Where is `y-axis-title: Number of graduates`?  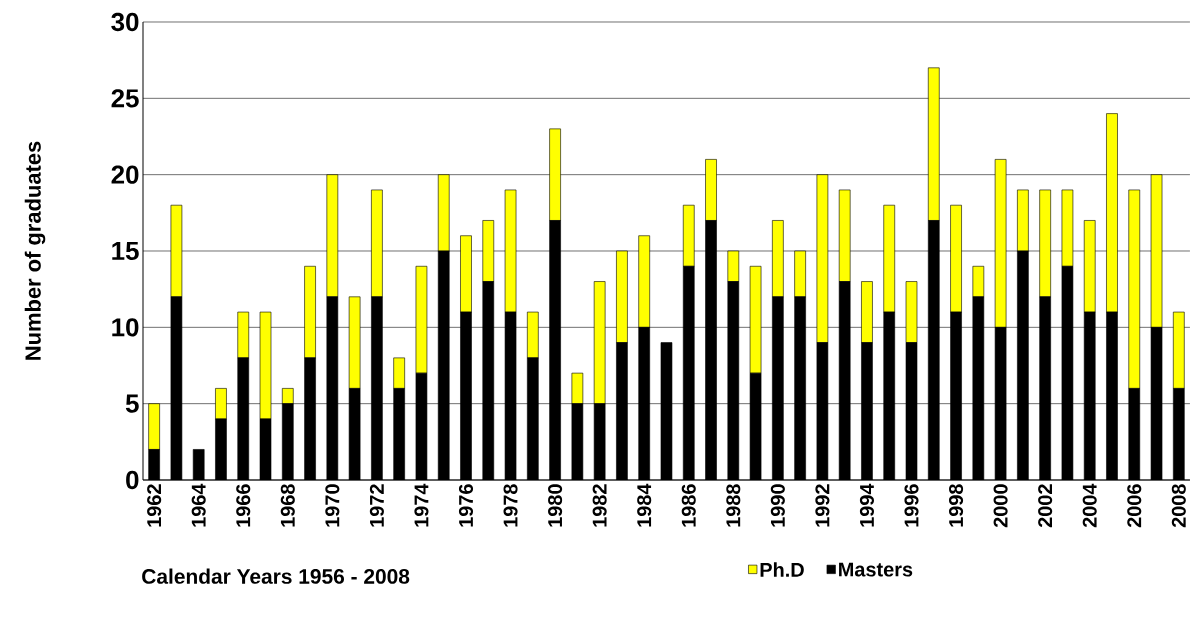 y-axis-title: Number of graduates is located at coordinates (35, 250).